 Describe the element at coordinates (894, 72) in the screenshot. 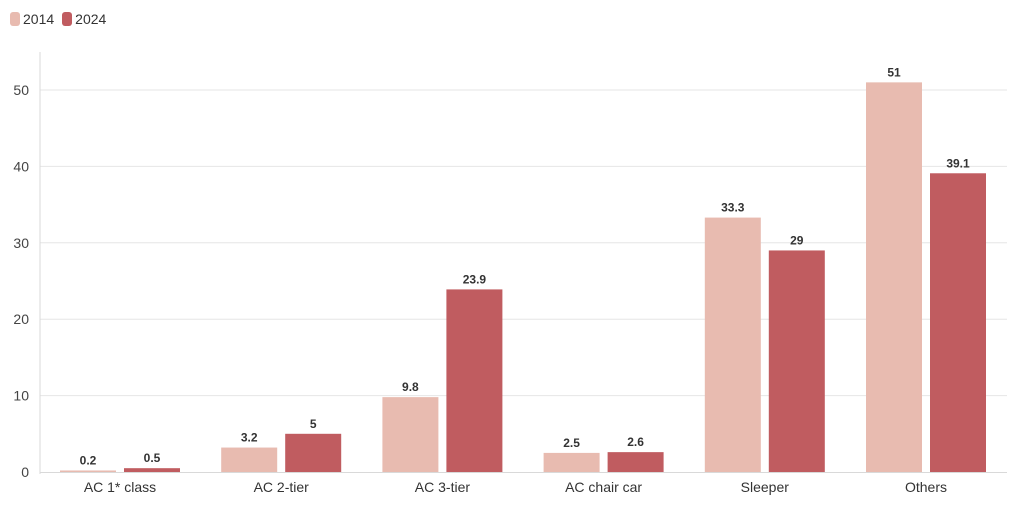

I see `data-label-2014: 51` at that location.